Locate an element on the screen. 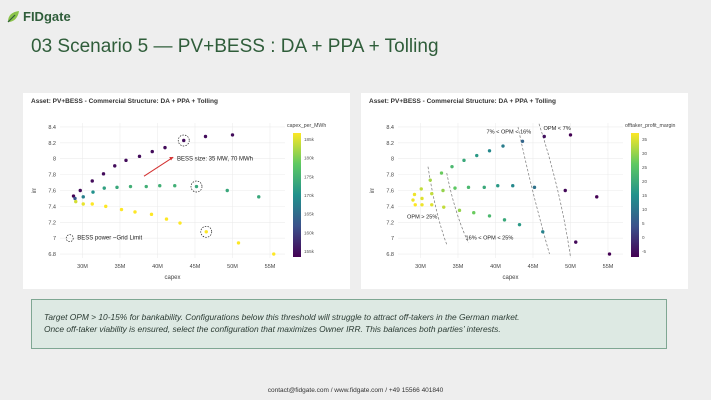  grid-limit-annotation: BESS power ~Grid Limit is located at coordinates (109, 239).